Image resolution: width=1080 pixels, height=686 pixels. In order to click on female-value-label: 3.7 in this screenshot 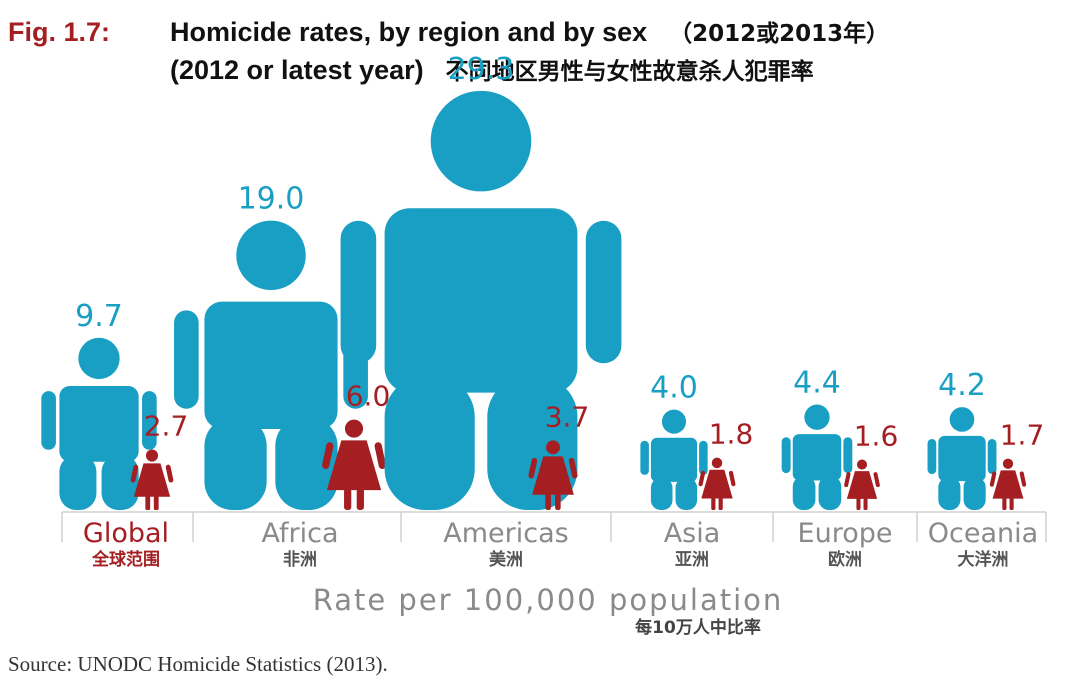, I will do `click(567, 416)`.